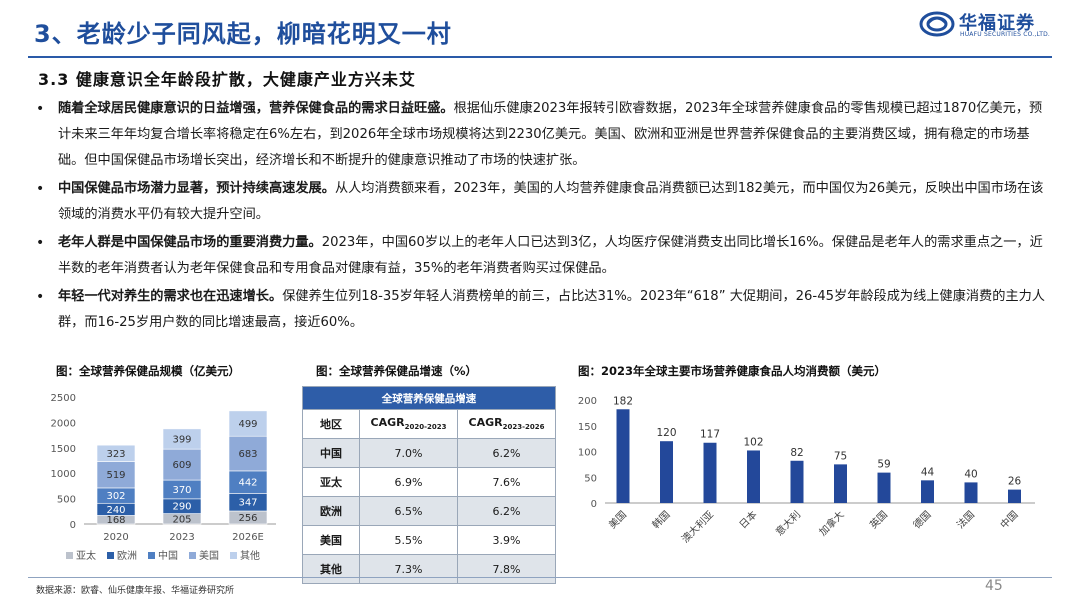 The image size is (1080, 604). I want to click on data-label: 82, so click(796, 453).